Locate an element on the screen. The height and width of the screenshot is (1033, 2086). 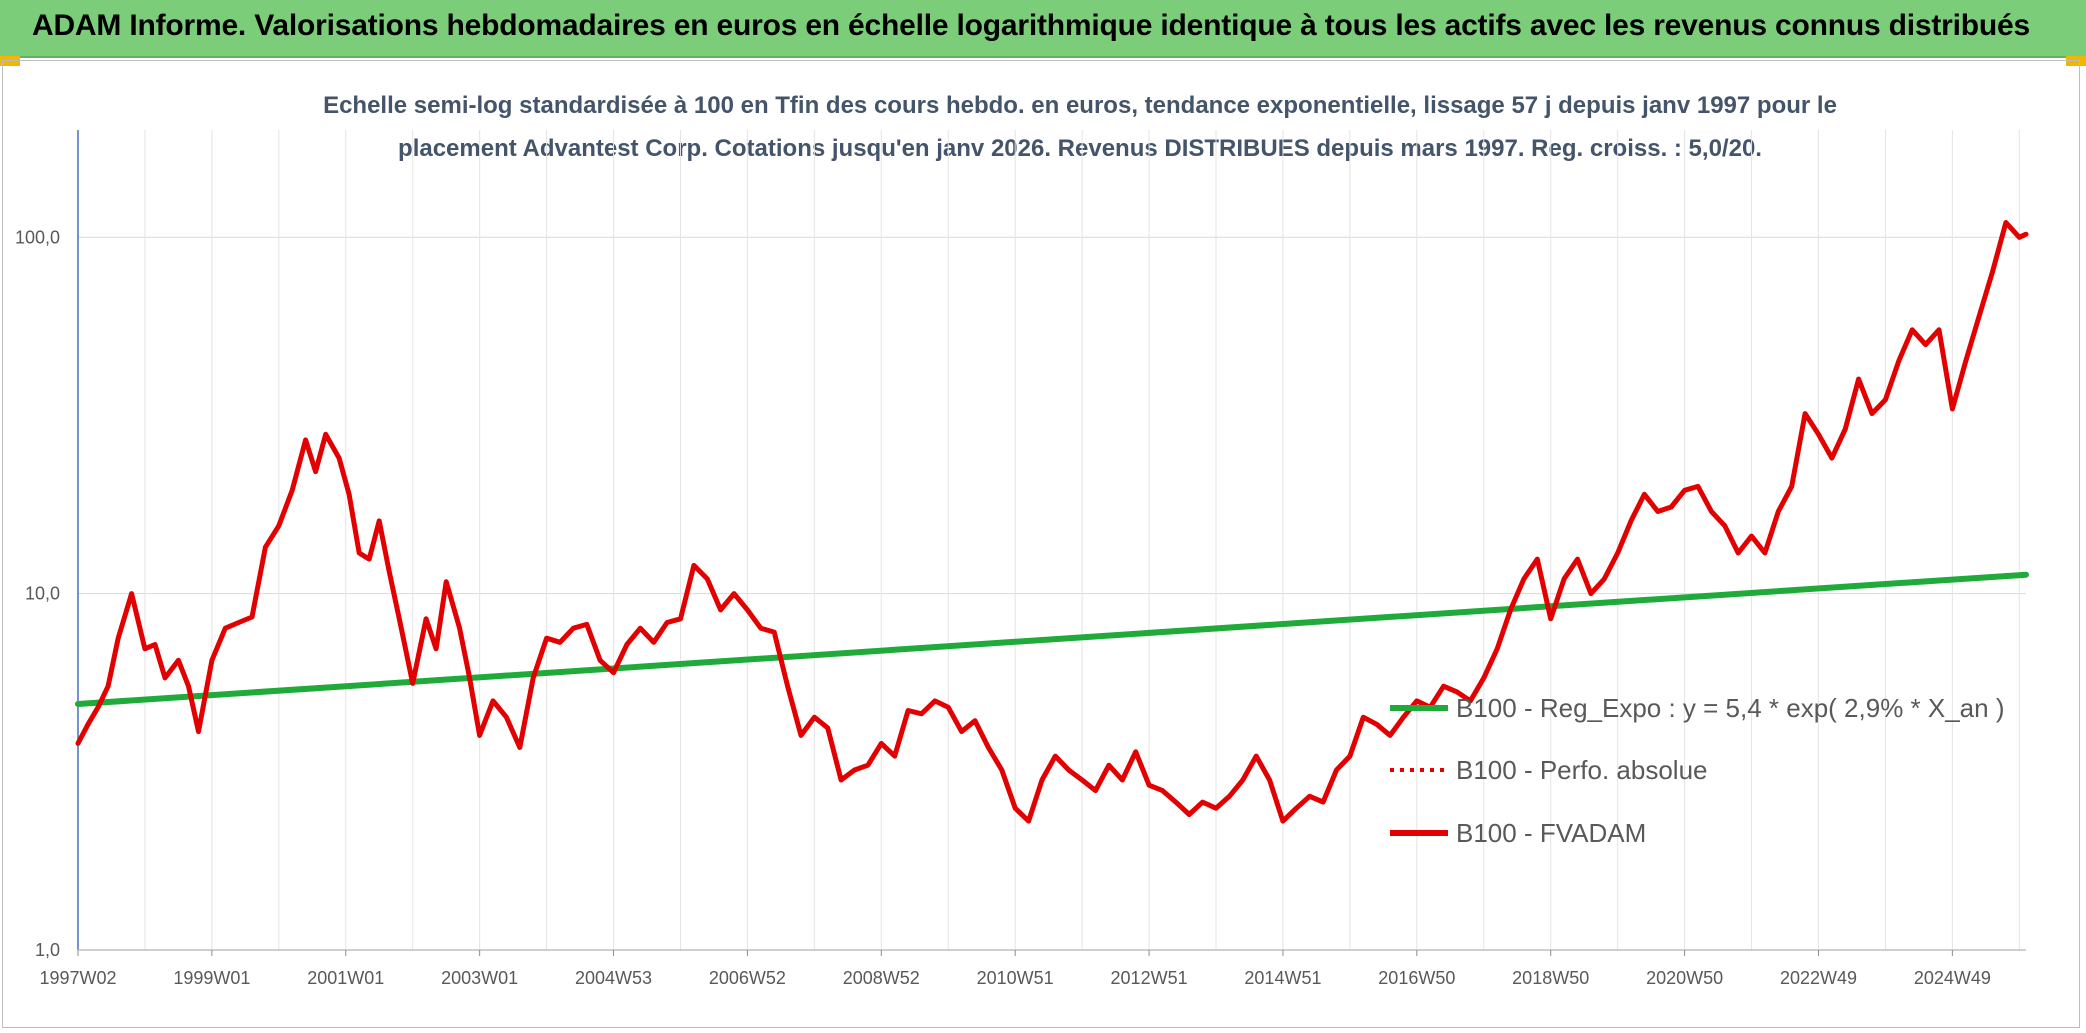
x-tick-label: 2008W52 is located at coordinates (881, 978).